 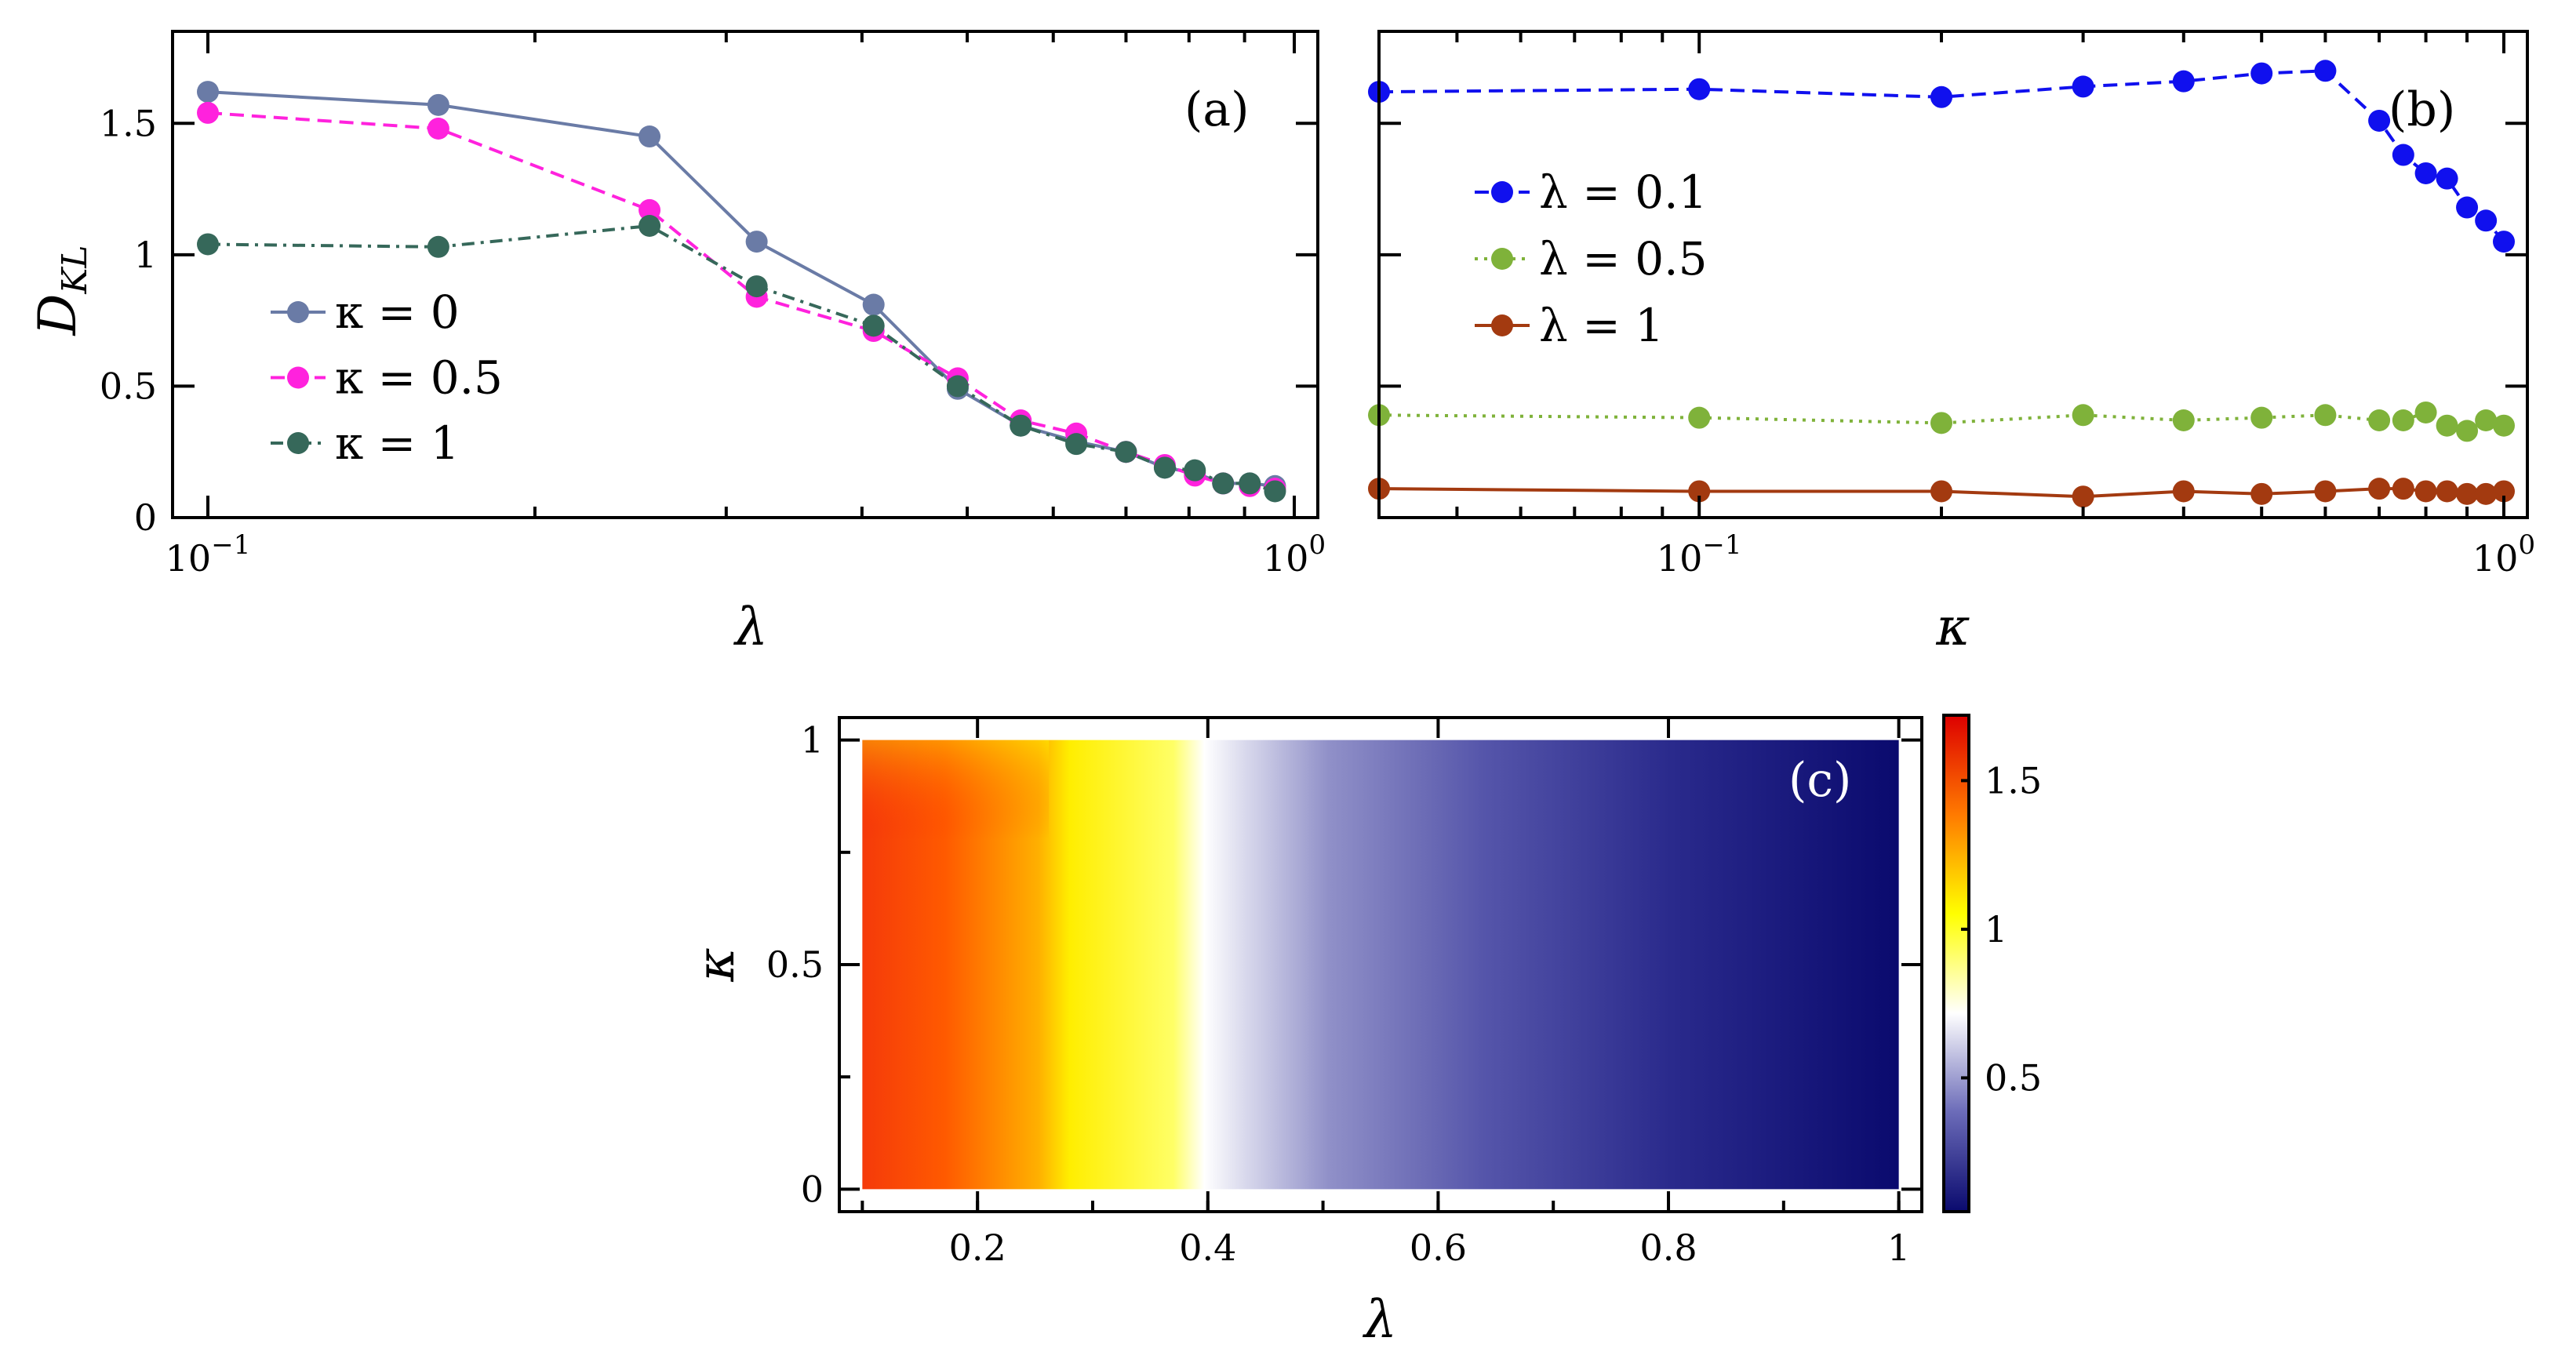 What do you see at coordinates (1996, 929) in the screenshot?
I see `colorbar-tick-label: 1` at bounding box center [1996, 929].